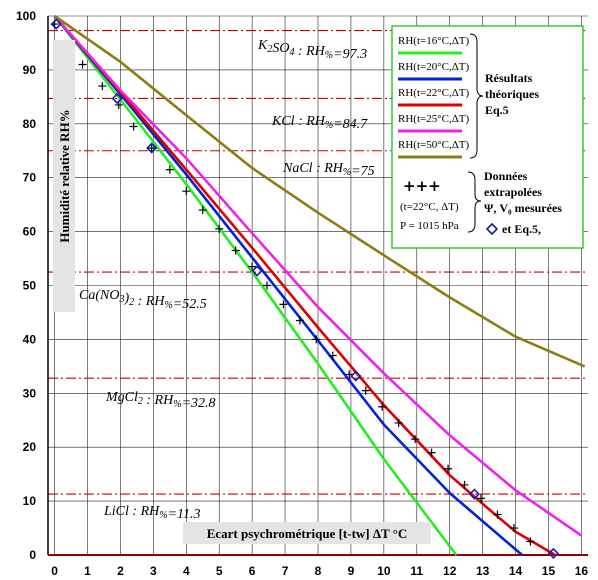 This screenshot has height=580, width=598. I want to click on y-tick-label-100: 100, so click(26, 16).